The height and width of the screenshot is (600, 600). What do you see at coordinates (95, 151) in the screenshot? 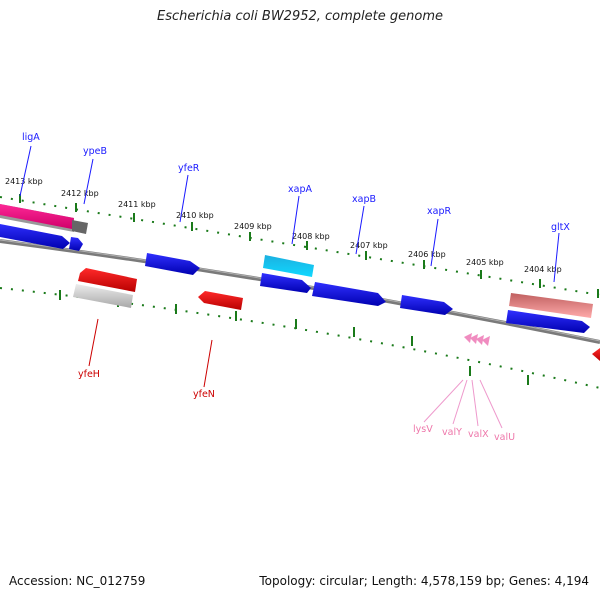
I see `gene-label-ypeB: ypeB` at bounding box center [95, 151].